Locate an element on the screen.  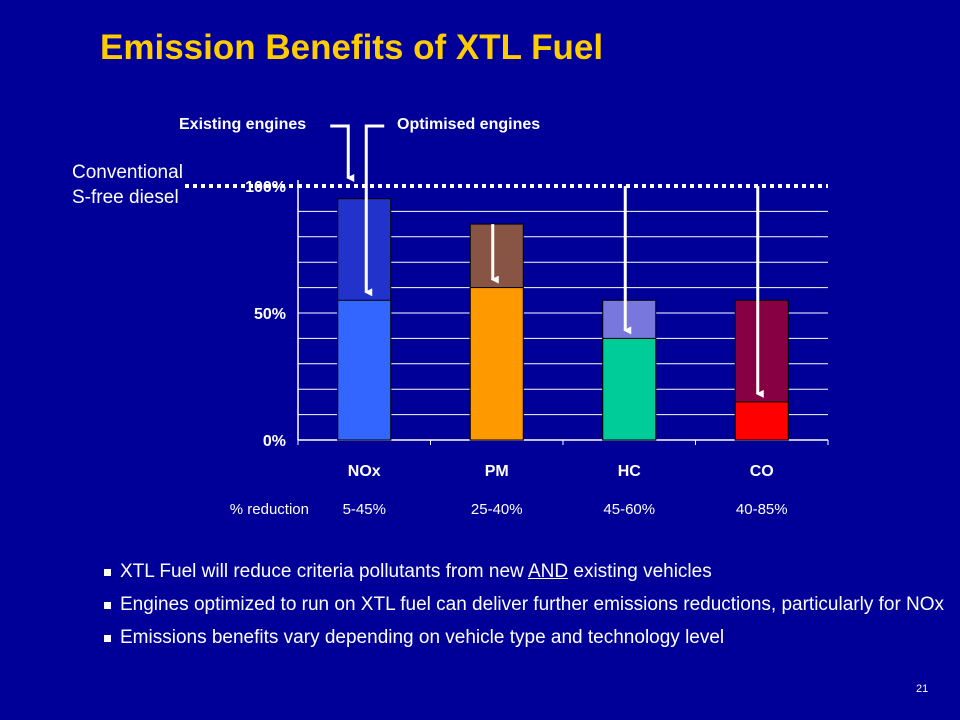
bar-optimised-nox is located at coordinates (364, 370).